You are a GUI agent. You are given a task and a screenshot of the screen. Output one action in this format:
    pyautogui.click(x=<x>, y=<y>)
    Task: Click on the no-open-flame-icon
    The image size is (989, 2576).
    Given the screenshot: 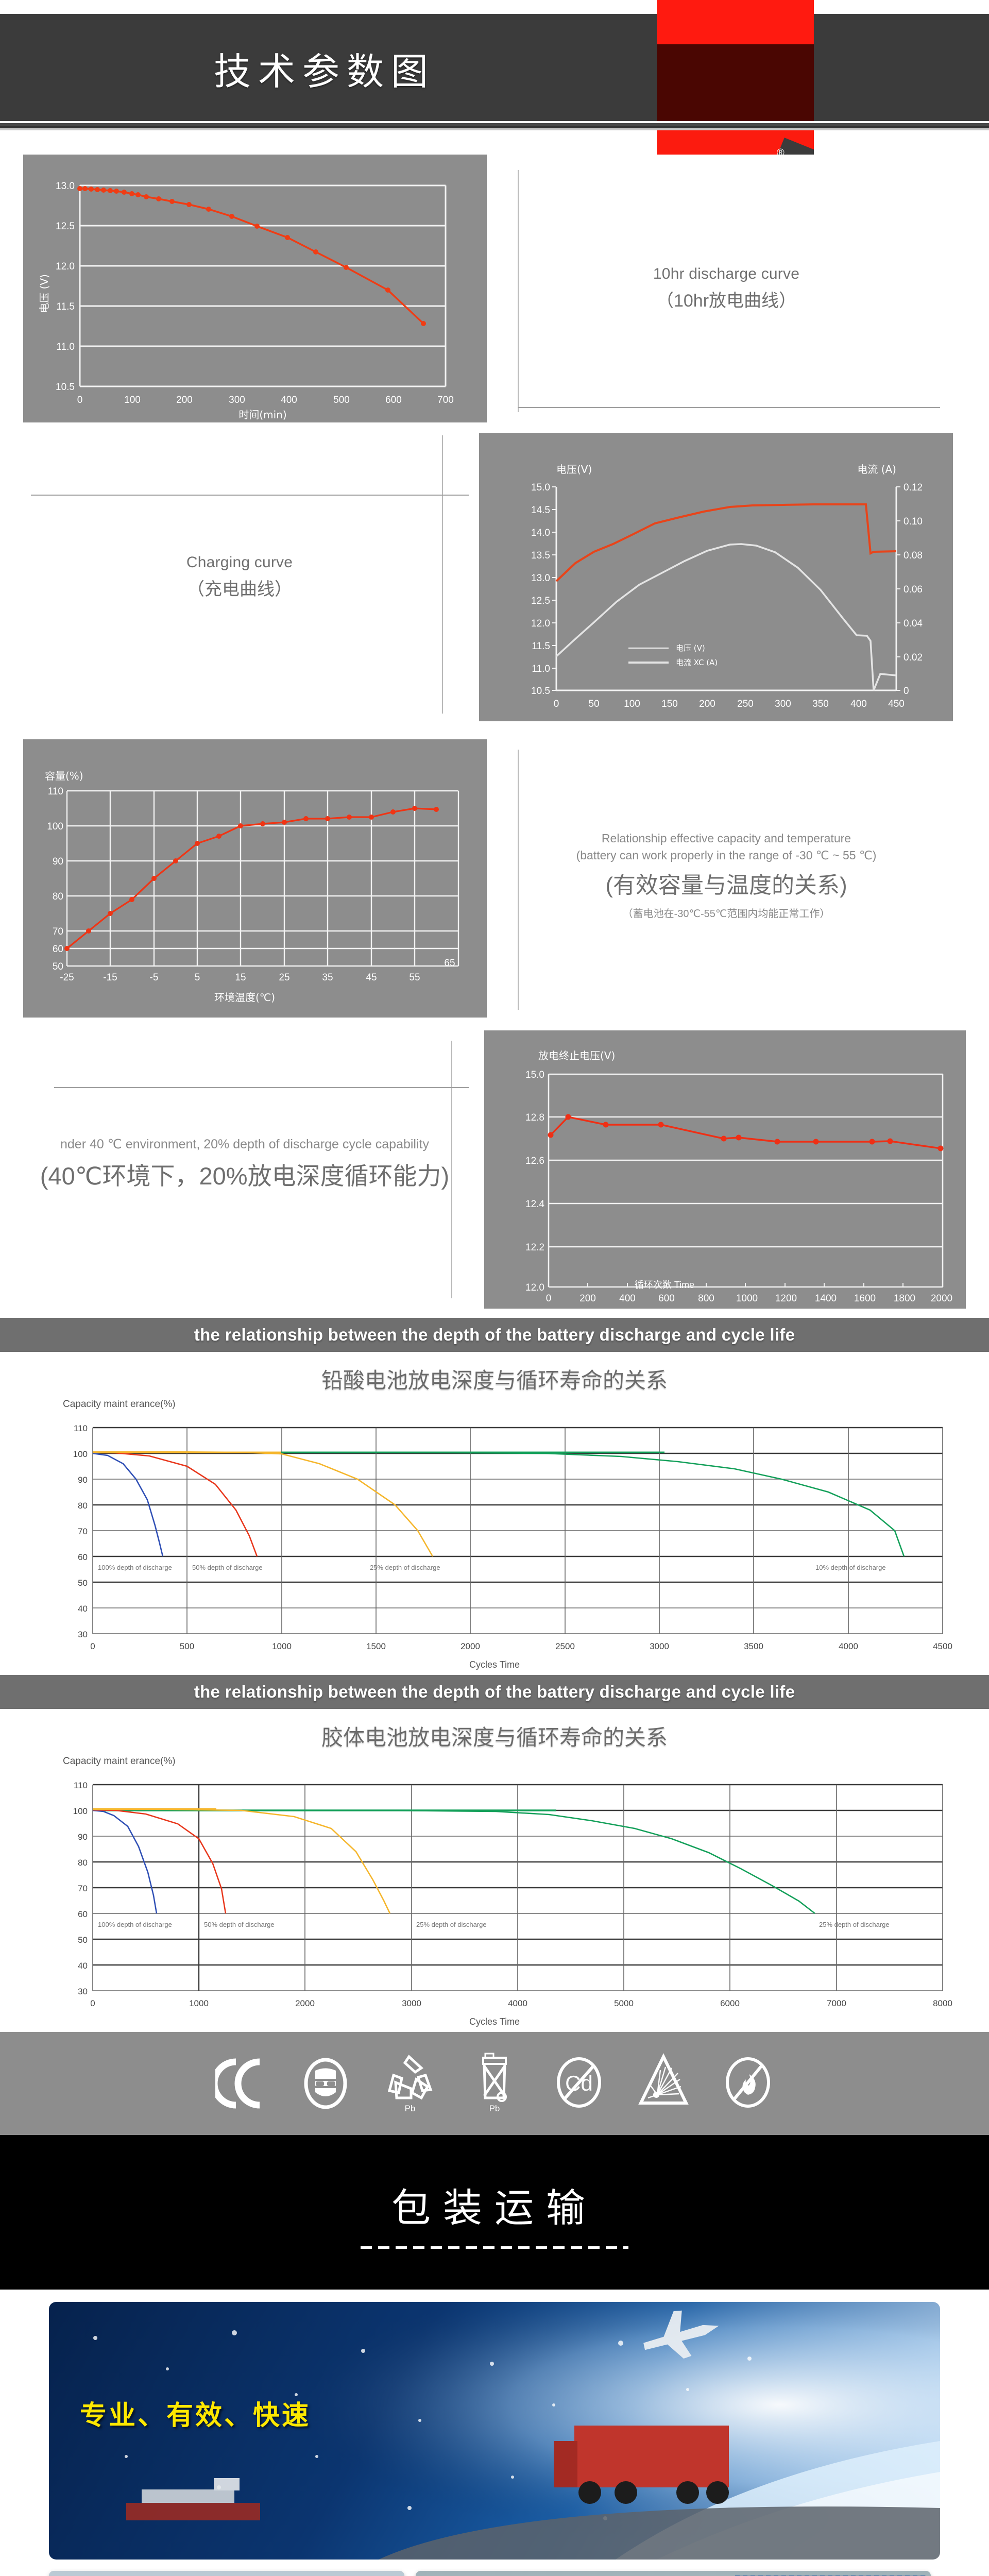 What is the action you would take?
    pyautogui.click(x=748, y=2083)
    